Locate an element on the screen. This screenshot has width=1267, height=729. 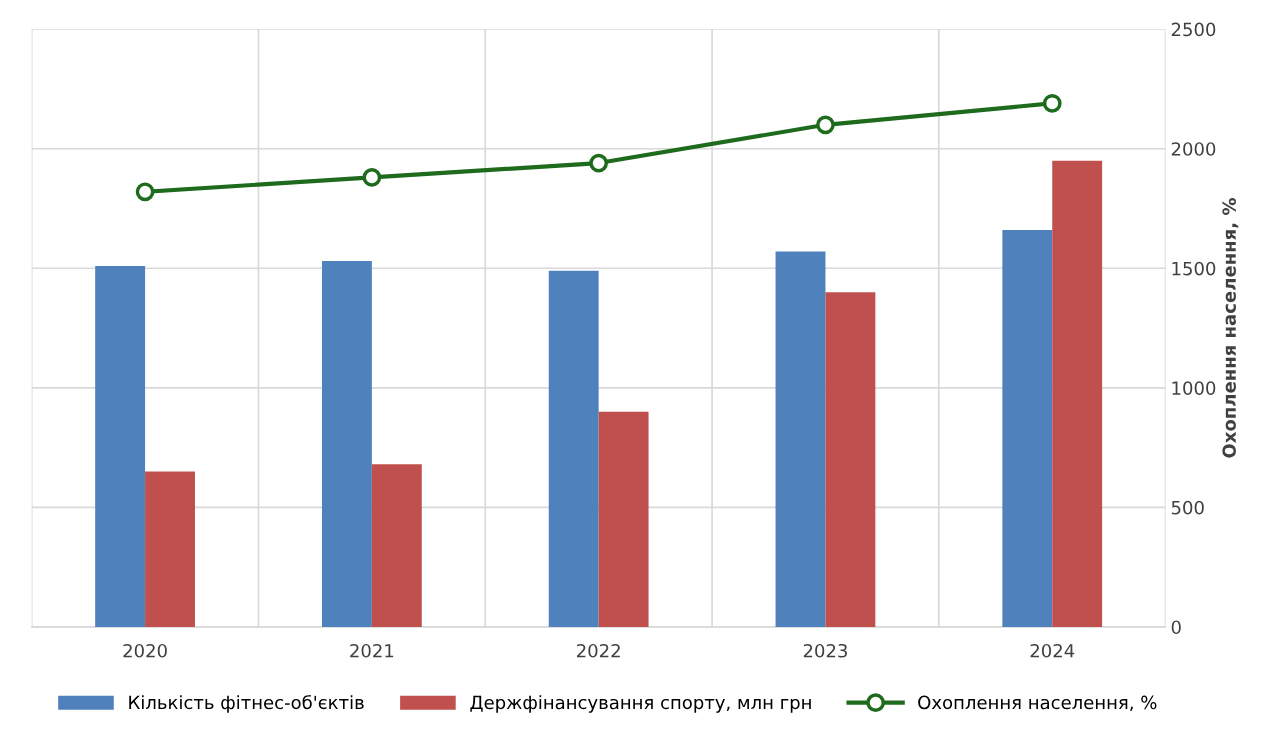
y2-tick-label: 1000 is located at coordinates (1194, 388).